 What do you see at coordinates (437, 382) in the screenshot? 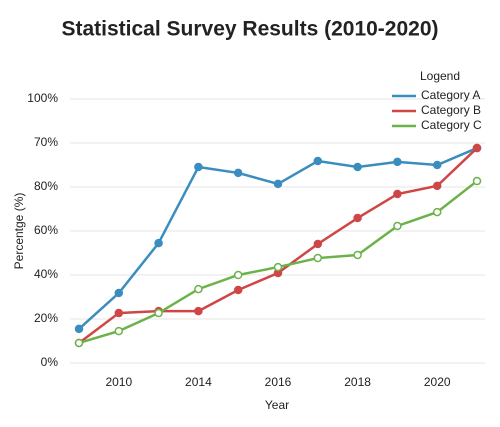
I see `x-tick-label: 2020` at bounding box center [437, 382].